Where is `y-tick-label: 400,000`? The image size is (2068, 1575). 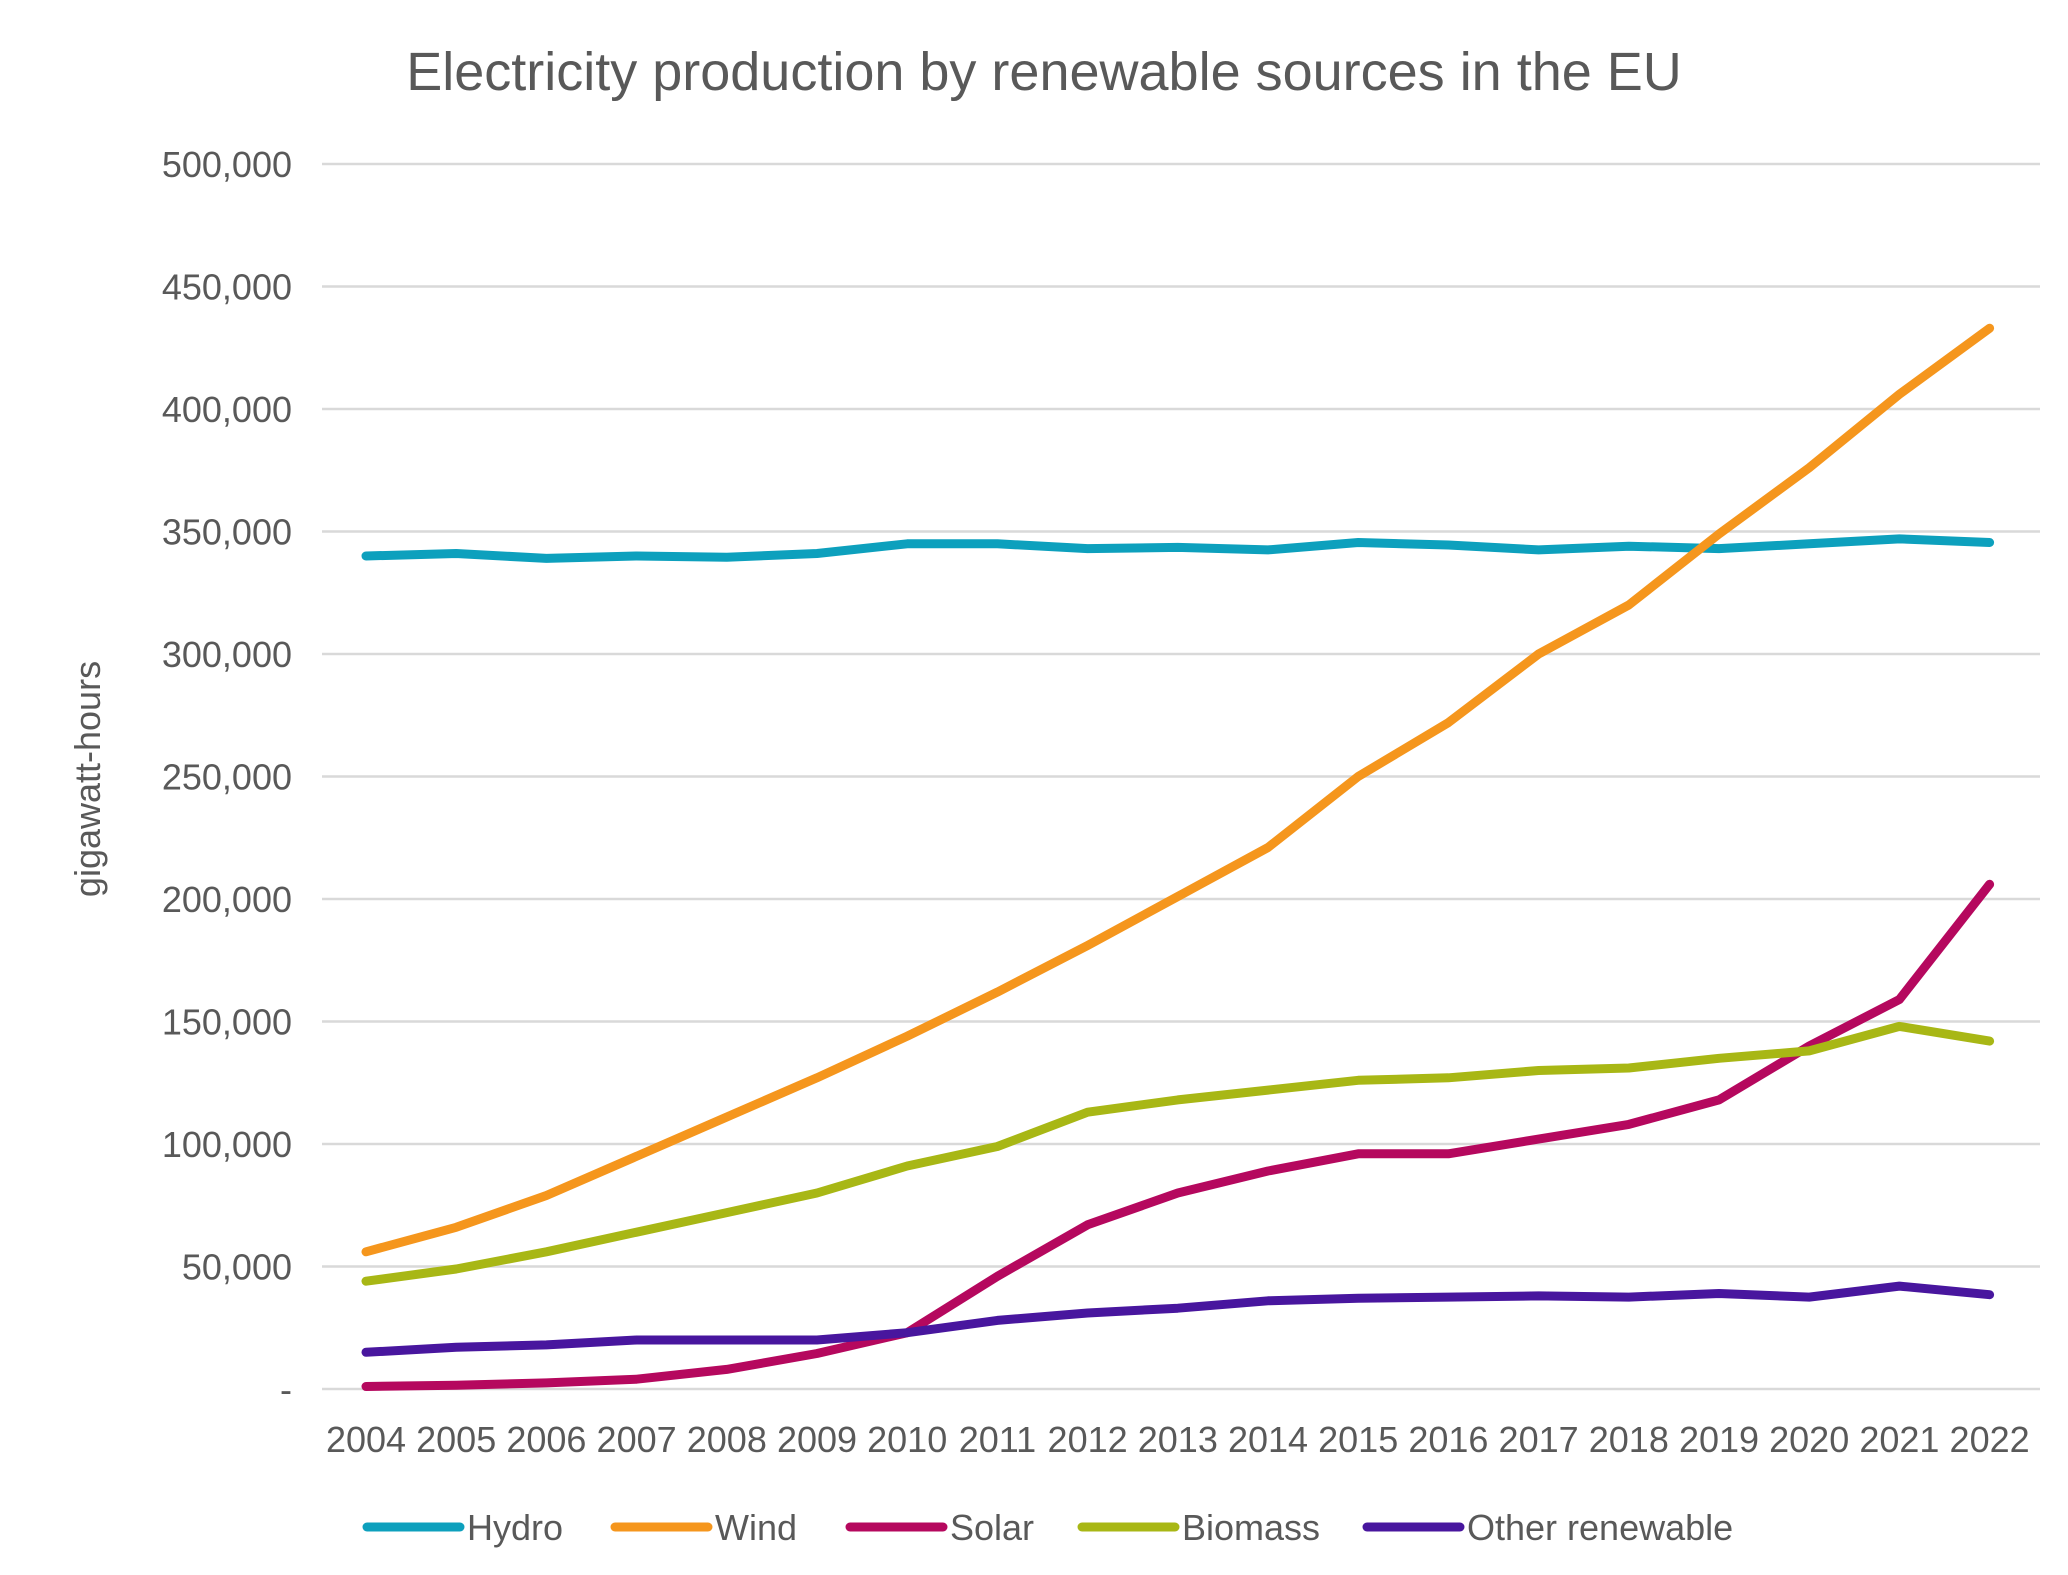 y-tick-label: 400,000 is located at coordinates (227, 409).